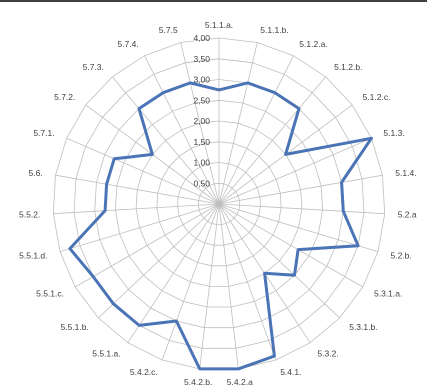 This screenshot has width=427, height=391. I want to click on category-label: 5.5.1.c., so click(50, 294).